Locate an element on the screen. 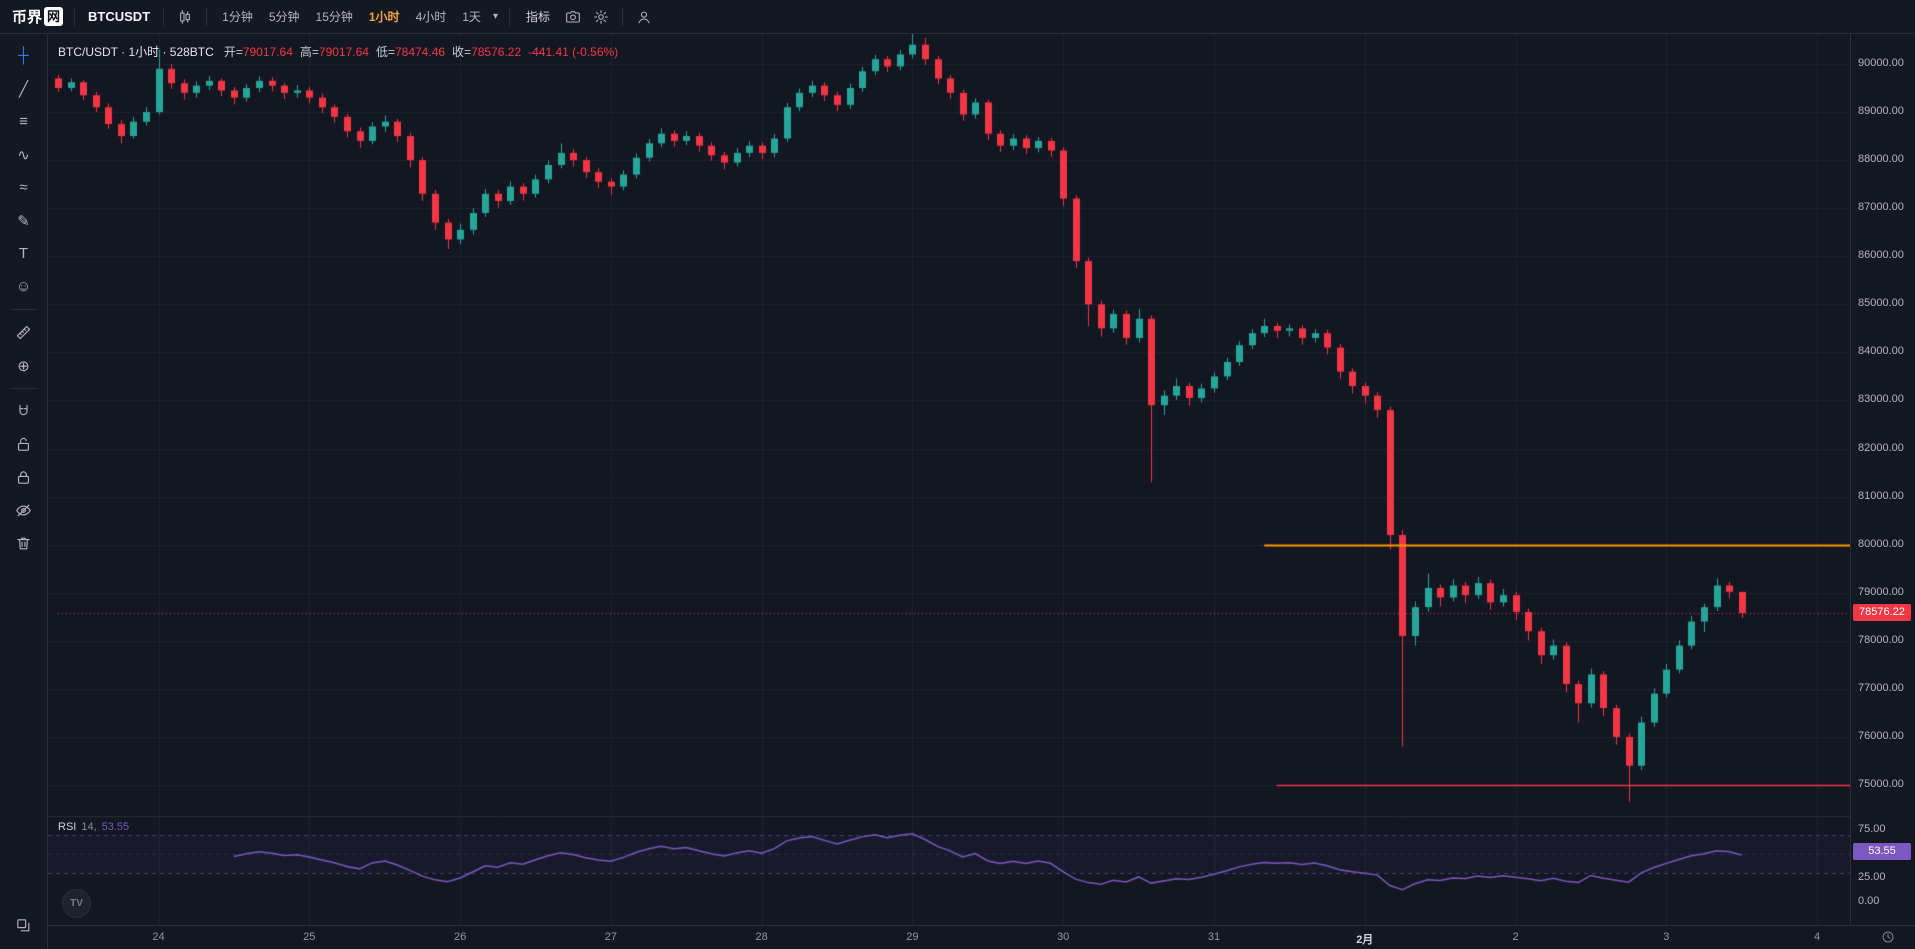 The image size is (1915, 949). legend-low: 低=78474.46 is located at coordinates (410, 52).